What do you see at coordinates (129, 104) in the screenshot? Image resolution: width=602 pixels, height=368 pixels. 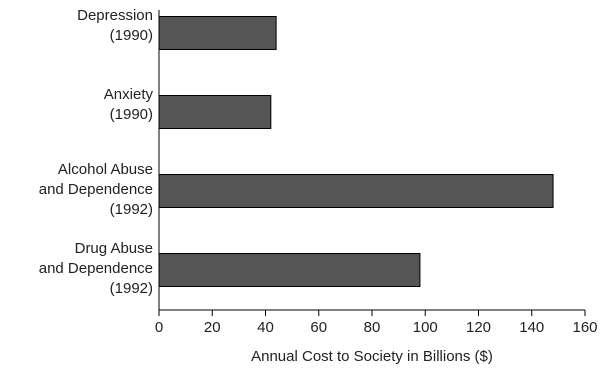 I see `y-tick-label: Anxiety (1990)` at bounding box center [129, 104].